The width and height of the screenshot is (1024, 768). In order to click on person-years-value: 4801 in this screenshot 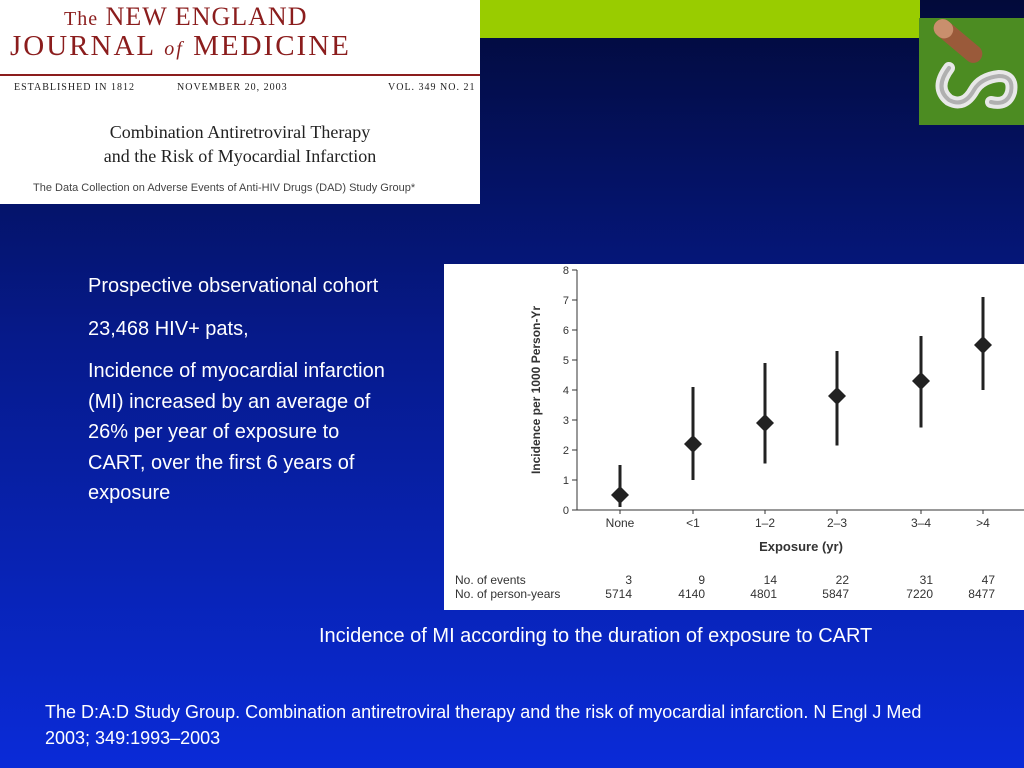, I will do `click(763, 594)`.